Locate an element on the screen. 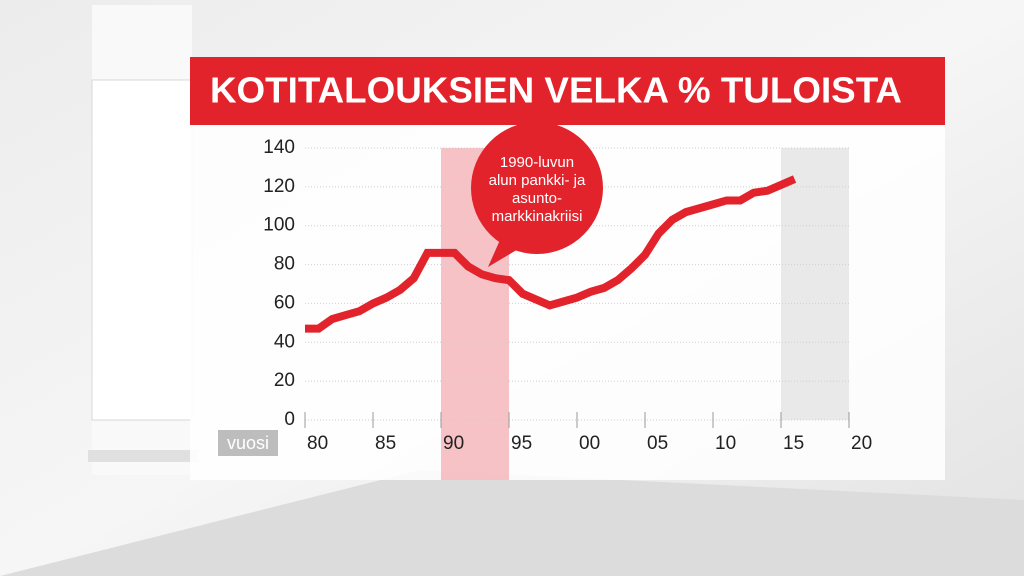  window-sill is located at coordinates (143, 456).